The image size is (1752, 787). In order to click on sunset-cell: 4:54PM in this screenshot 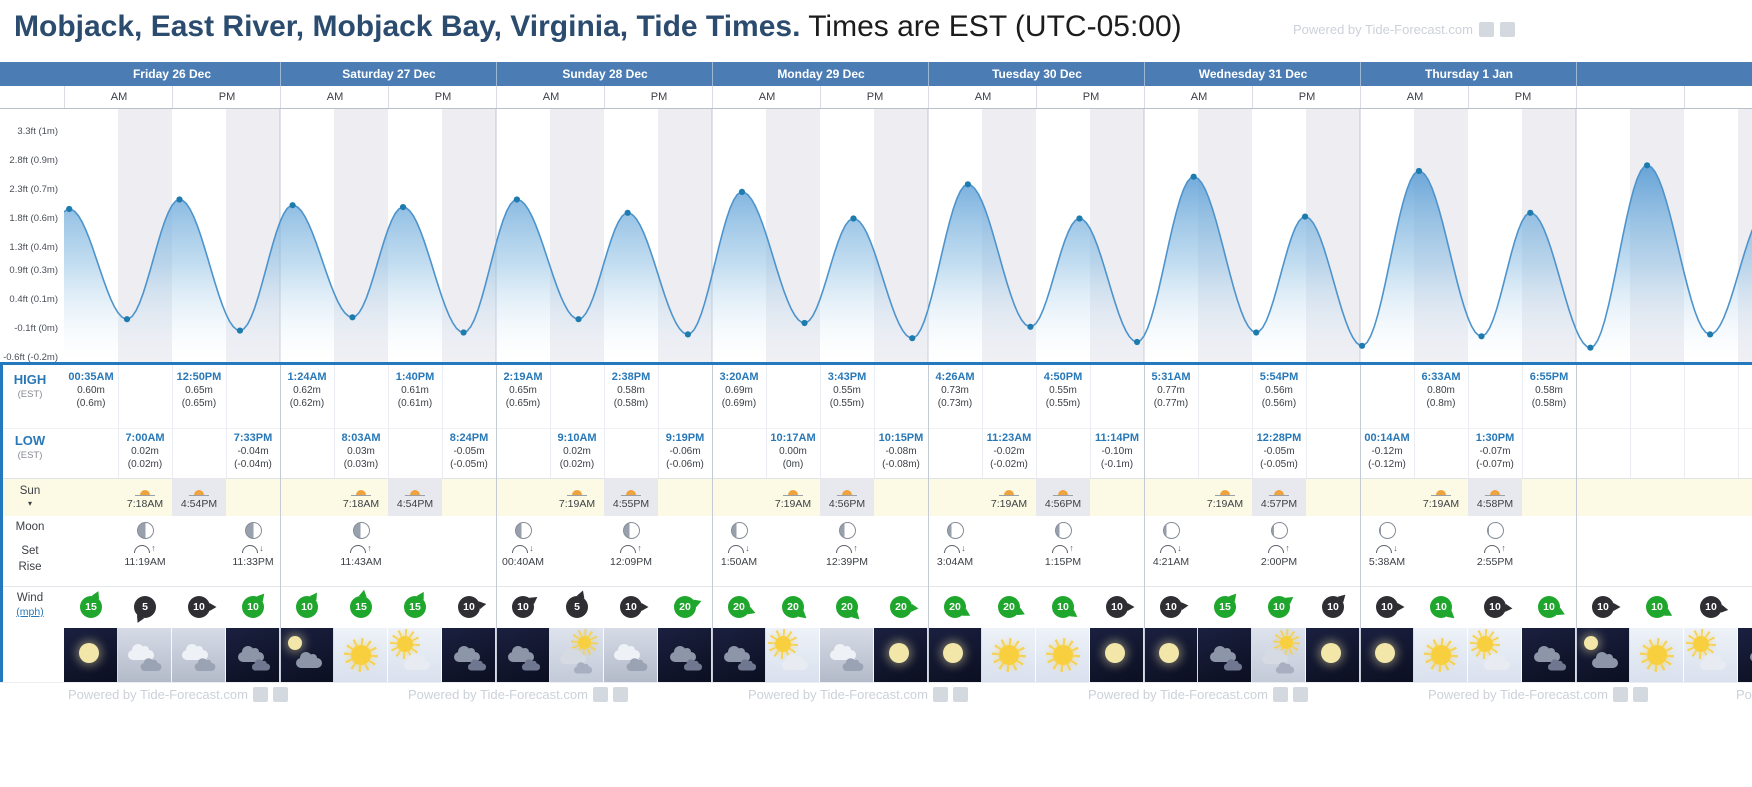, I will do `click(415, 497)`.